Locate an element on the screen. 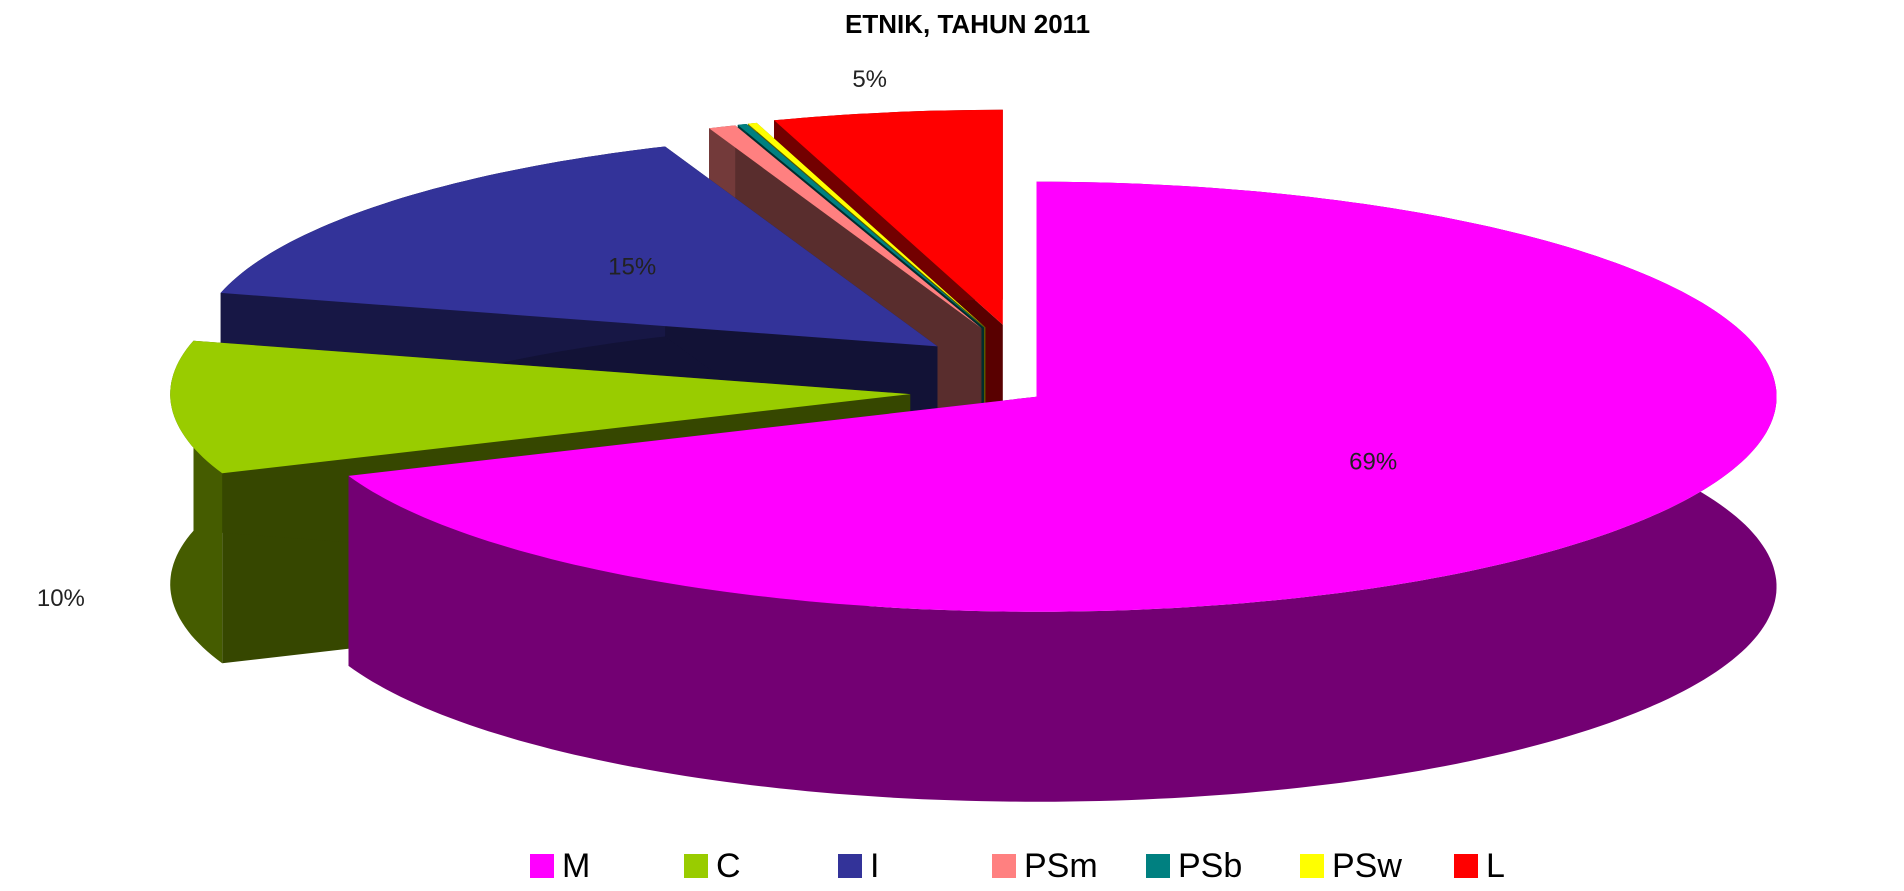  legend-label: I is located at coordinates (874, 866).